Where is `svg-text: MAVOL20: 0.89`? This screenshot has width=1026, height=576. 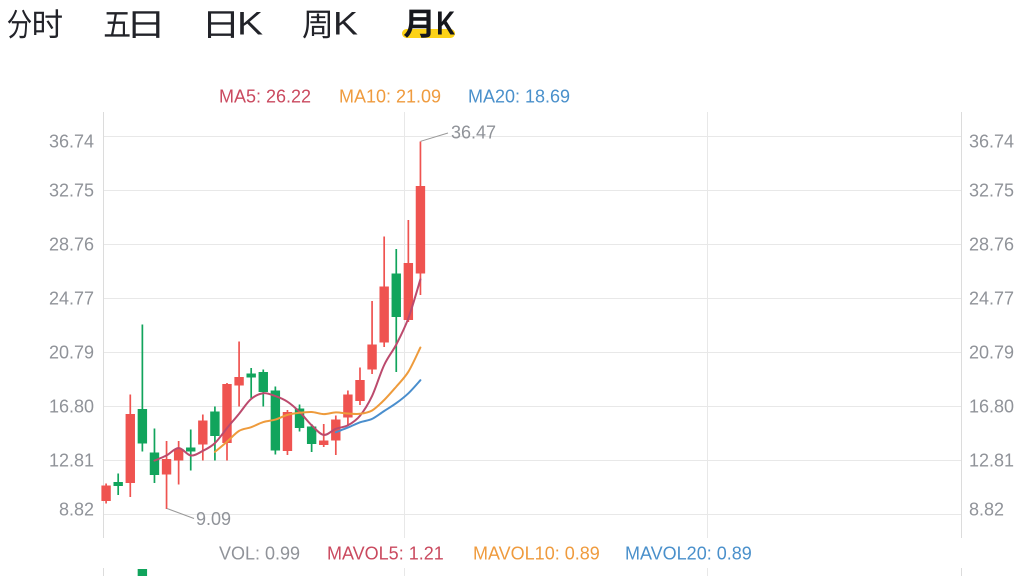 svg-text: MAVOL20: 0.89 is located at coordinates (688, 554).